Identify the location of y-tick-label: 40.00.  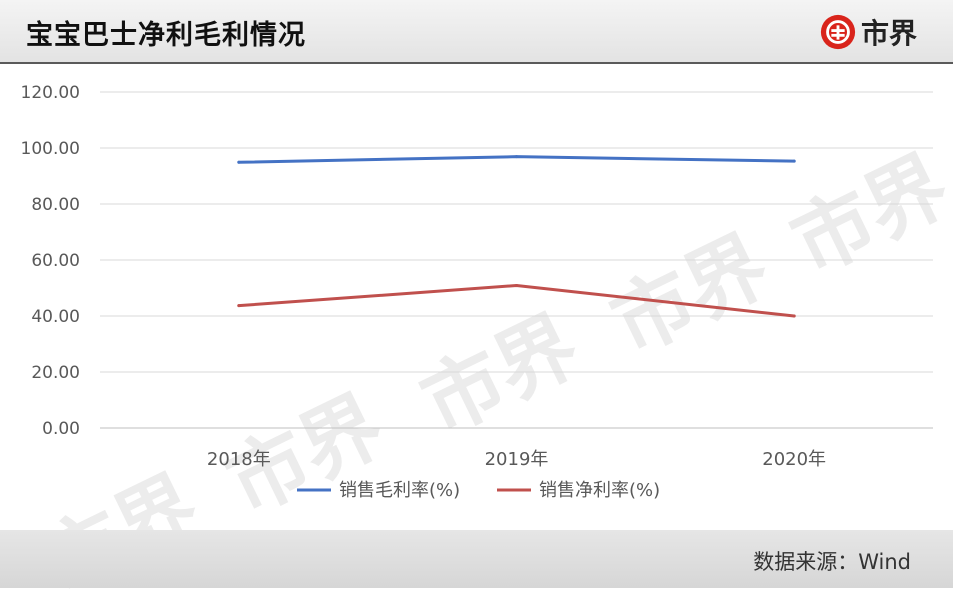
(55, 317).